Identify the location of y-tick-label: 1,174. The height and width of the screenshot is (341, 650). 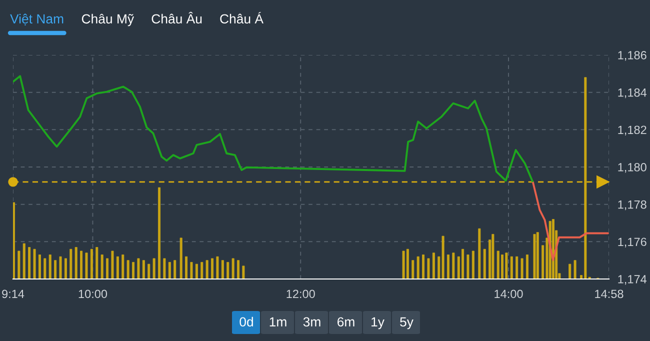
(632, 280).